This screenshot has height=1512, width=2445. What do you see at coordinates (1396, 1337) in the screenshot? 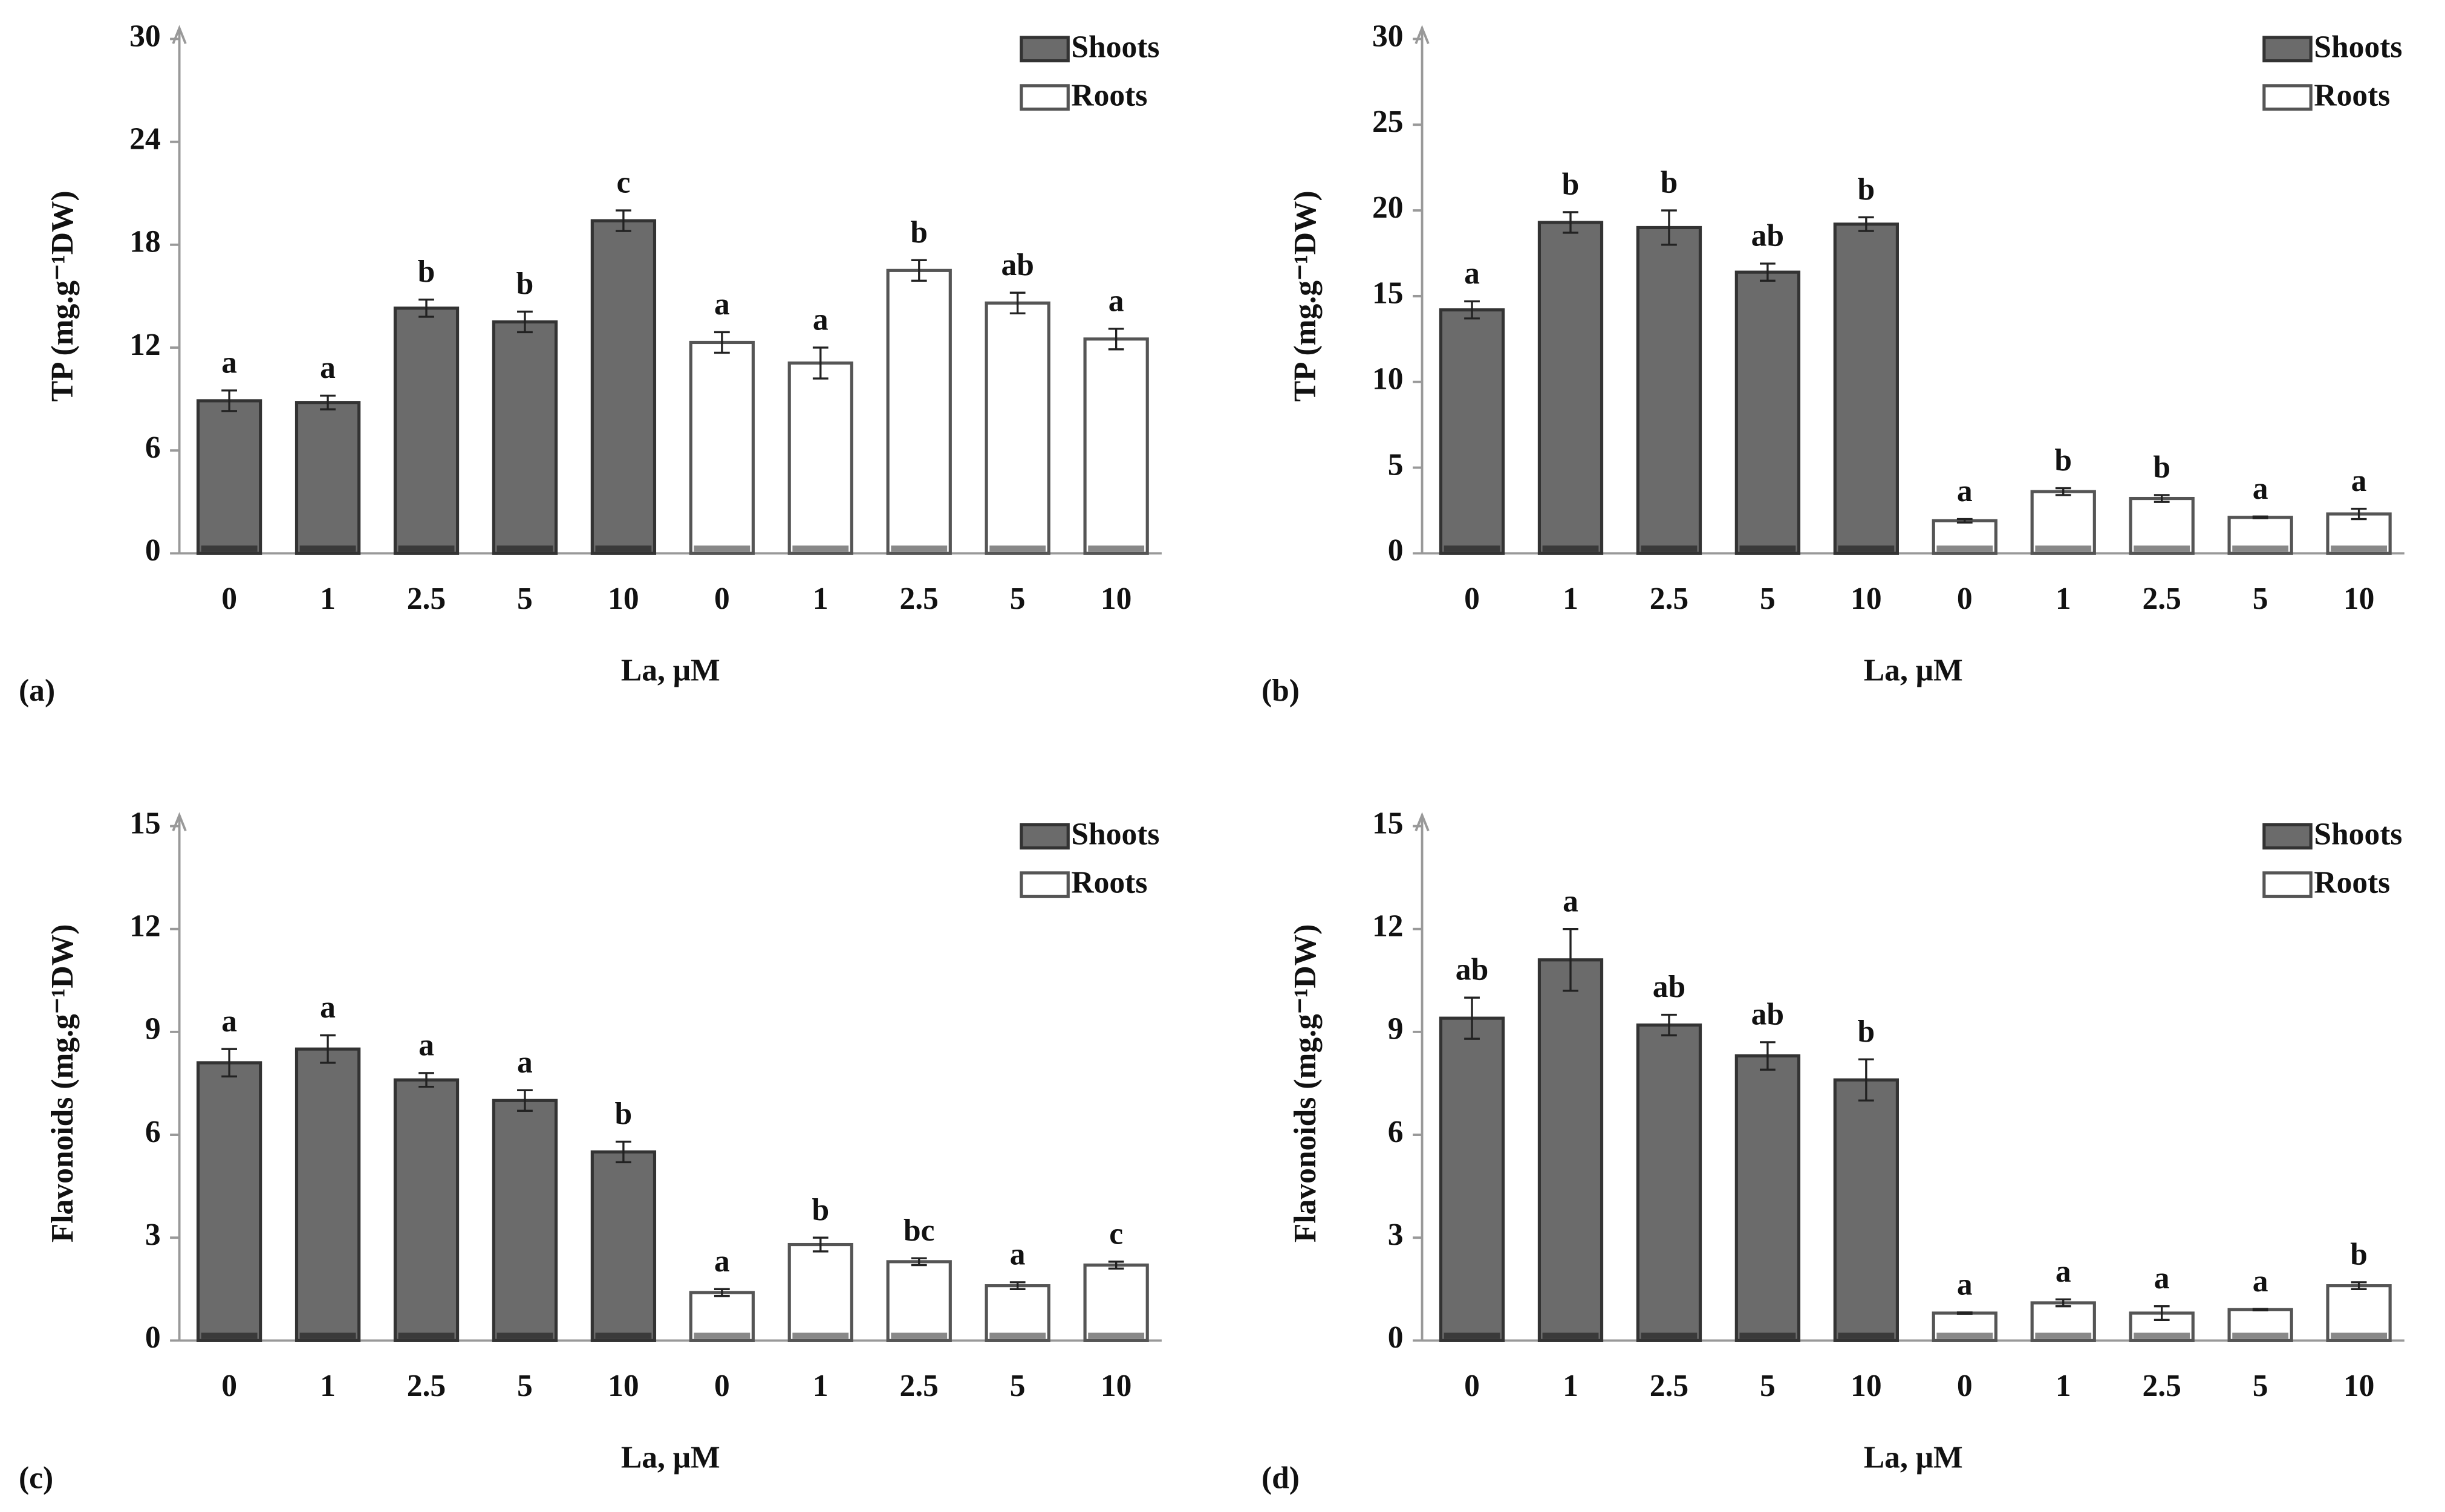
I see `y-tick-label: 0` at bounding box center [1396, 1337].